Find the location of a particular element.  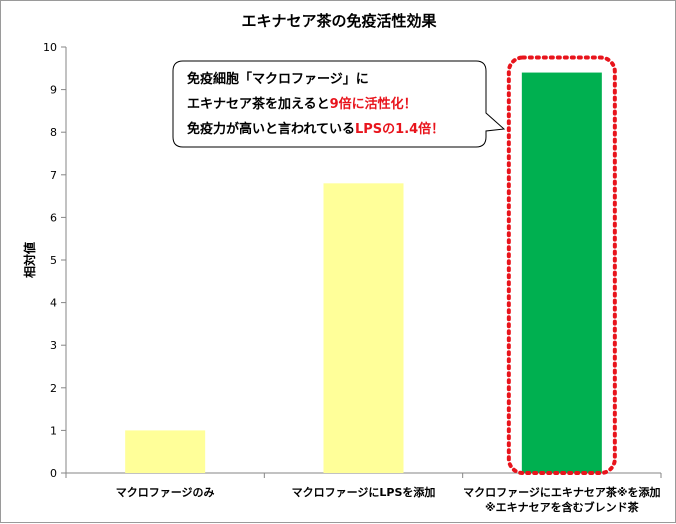

y-tick-label: 9 is located at coordinates (53, 90).